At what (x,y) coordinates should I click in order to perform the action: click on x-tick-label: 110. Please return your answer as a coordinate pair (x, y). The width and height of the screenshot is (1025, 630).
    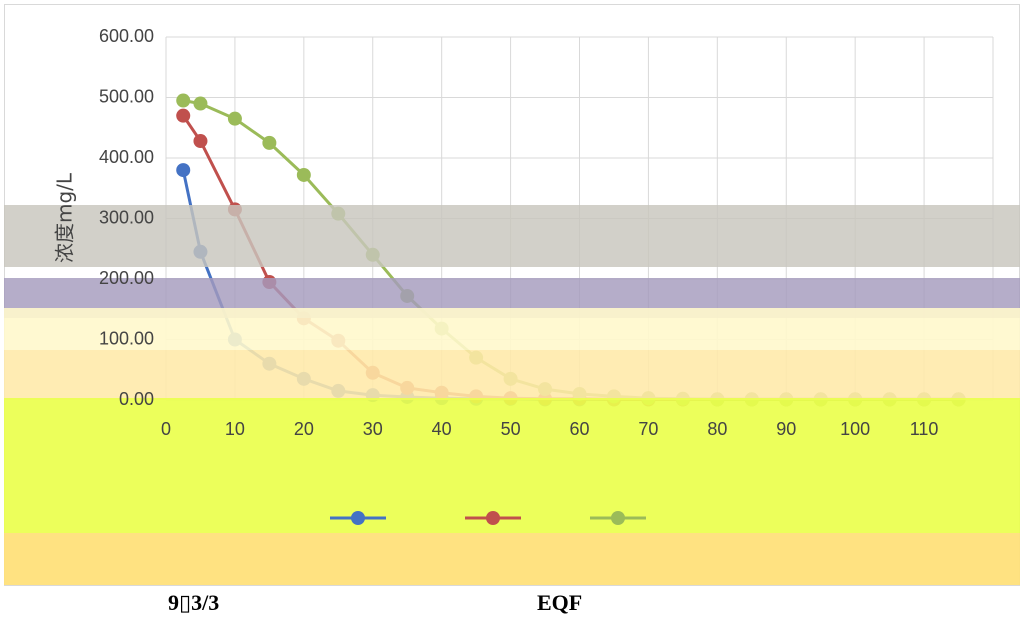
    Looking at the image, I should click on (924, 429).